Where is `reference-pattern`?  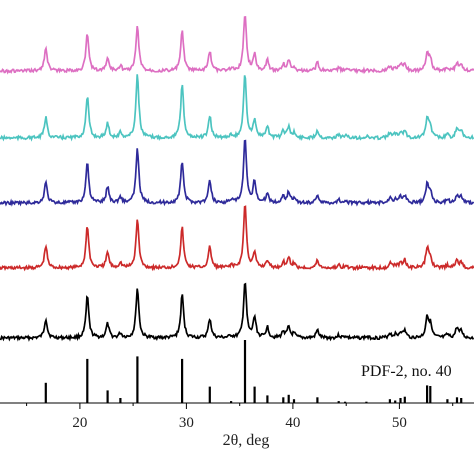 reference-pattern is located at coordinates (253, 371).